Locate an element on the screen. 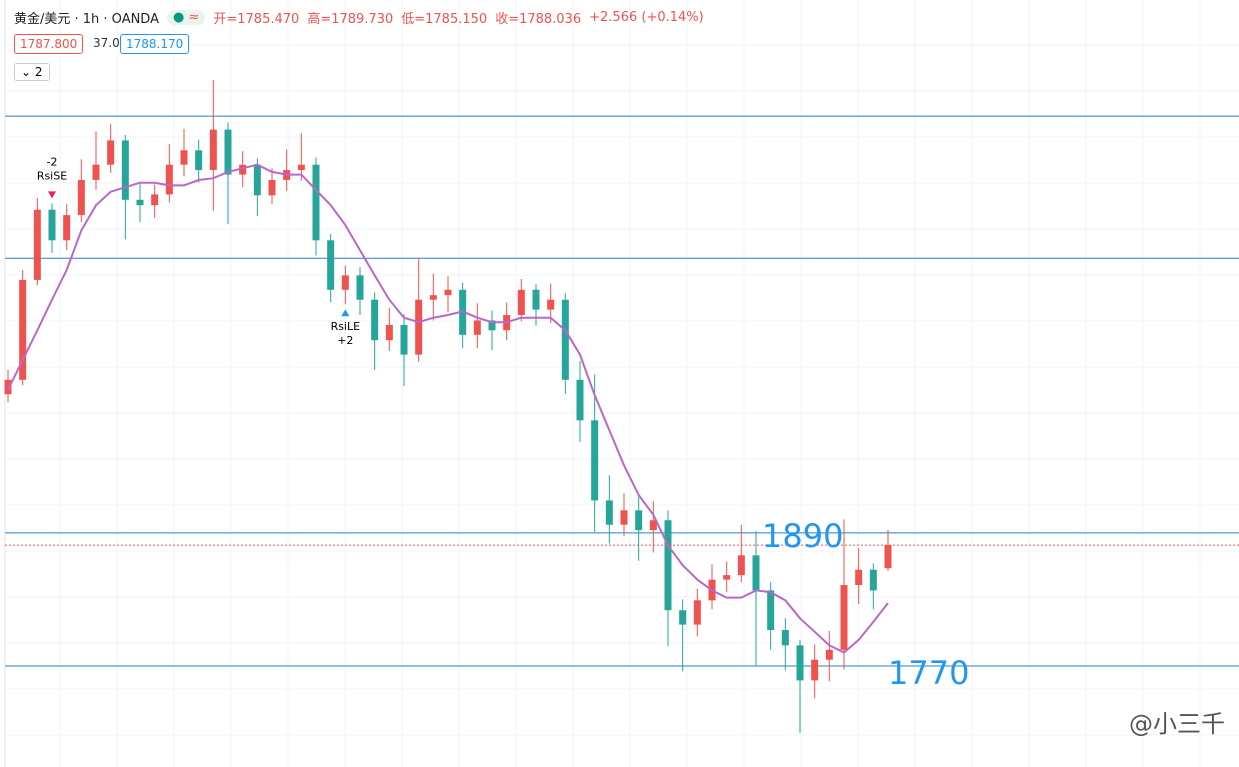 Image resolution: width=1239 pixels, height=767 pixels. ohlc-high: 高=1789.730 is located at coordinates (350, 19).